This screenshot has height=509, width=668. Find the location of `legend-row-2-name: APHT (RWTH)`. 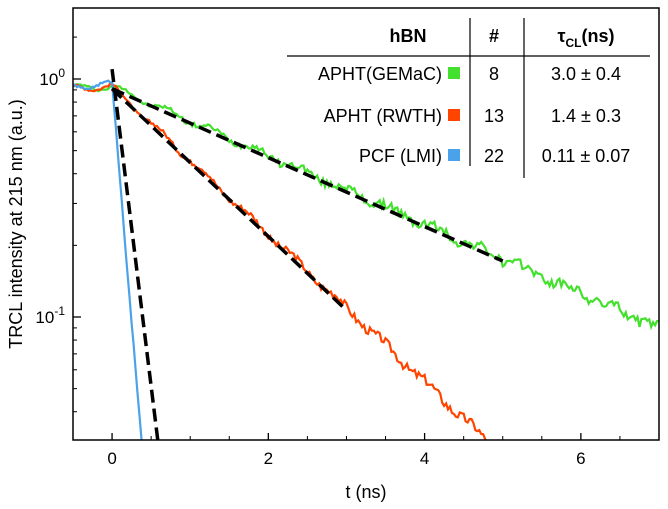

legend-row-2-name: APHT (RWTH) is located at coordinates (383, 116).